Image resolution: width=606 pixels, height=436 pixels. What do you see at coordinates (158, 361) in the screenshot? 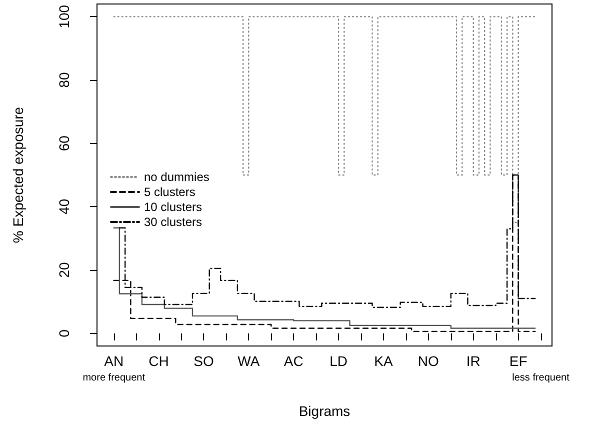
I see `x-tick-label: CH` at bounding box center [158, 361].